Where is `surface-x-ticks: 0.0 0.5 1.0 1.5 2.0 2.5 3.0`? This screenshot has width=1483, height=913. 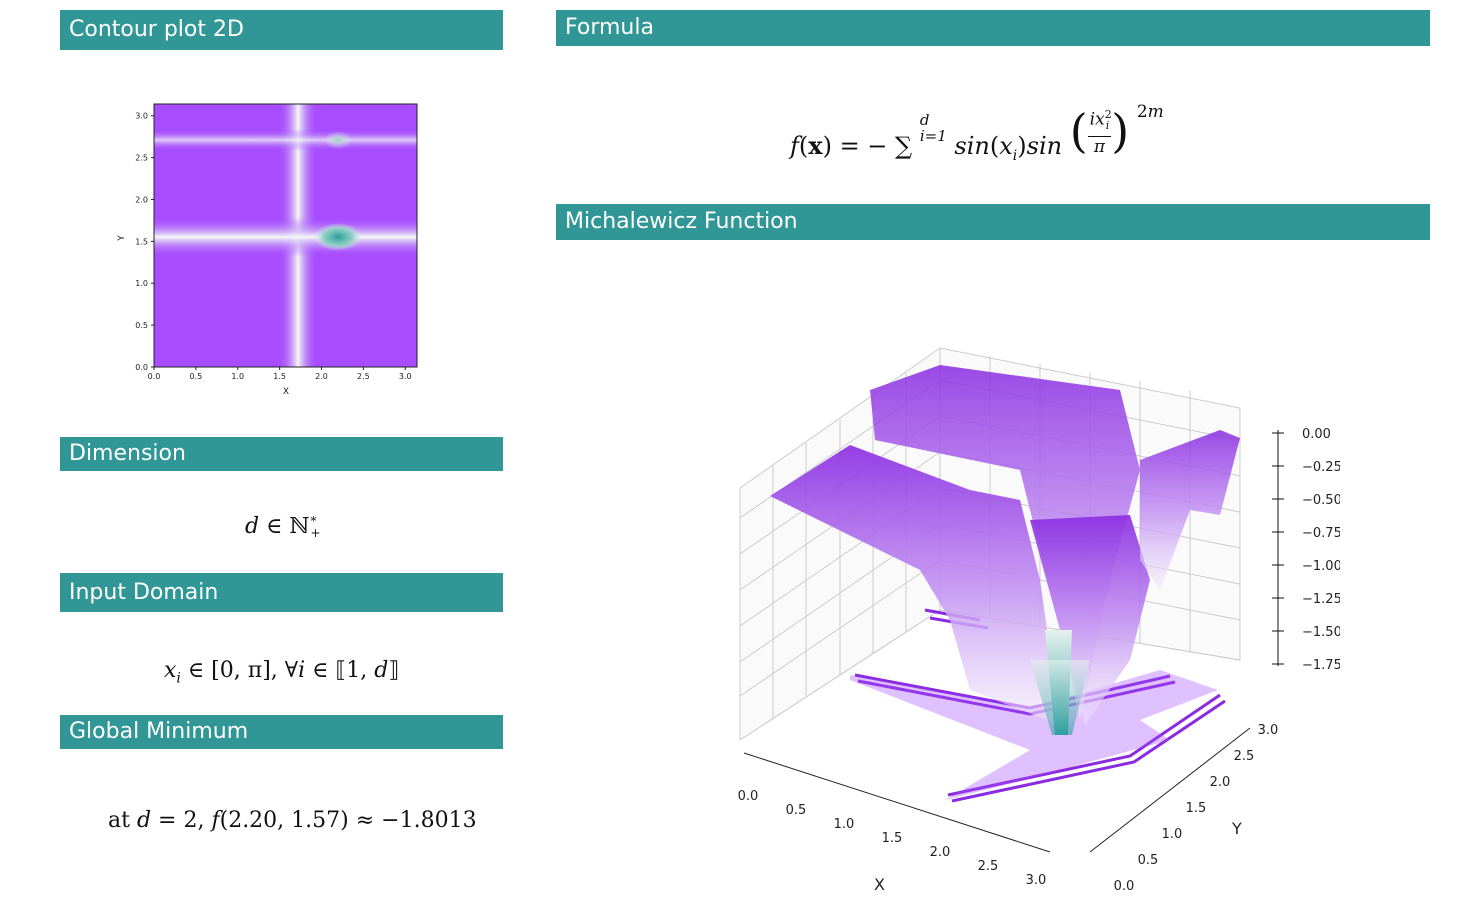 surface-x-ticks: 0.0 0.5 1.0 1.5 2.0 2.5 3.0 is located at coordinates (894, 820).